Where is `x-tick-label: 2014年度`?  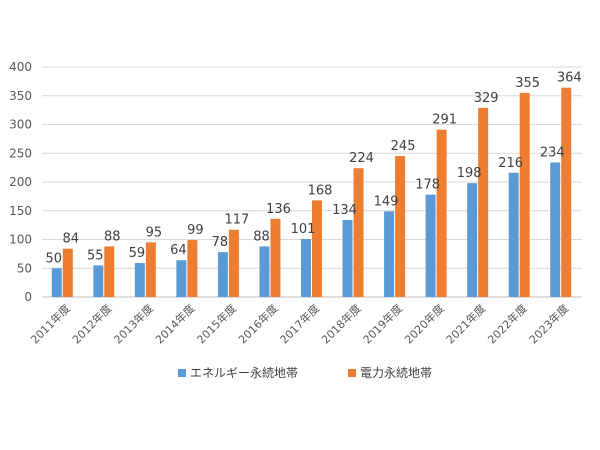
x-tick-label: 2014年度 is located at coordinates (174, 323).